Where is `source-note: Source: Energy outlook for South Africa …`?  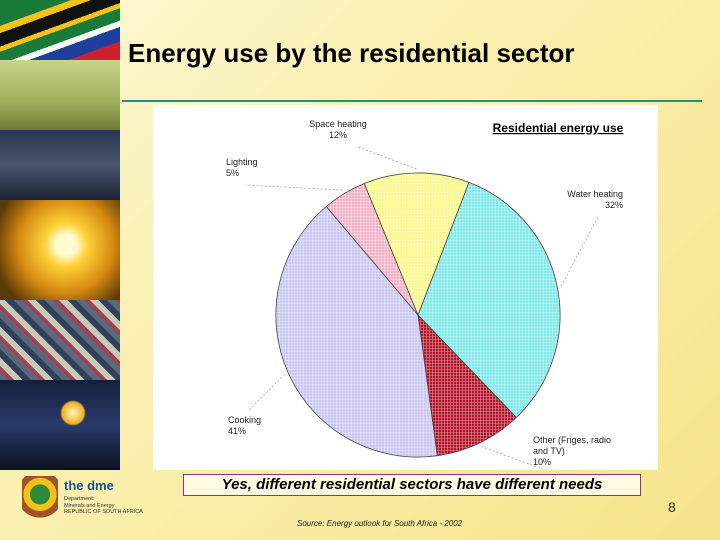 source-note: Source: Energy outlook for South Africa … is located at coordinates (380, 523).